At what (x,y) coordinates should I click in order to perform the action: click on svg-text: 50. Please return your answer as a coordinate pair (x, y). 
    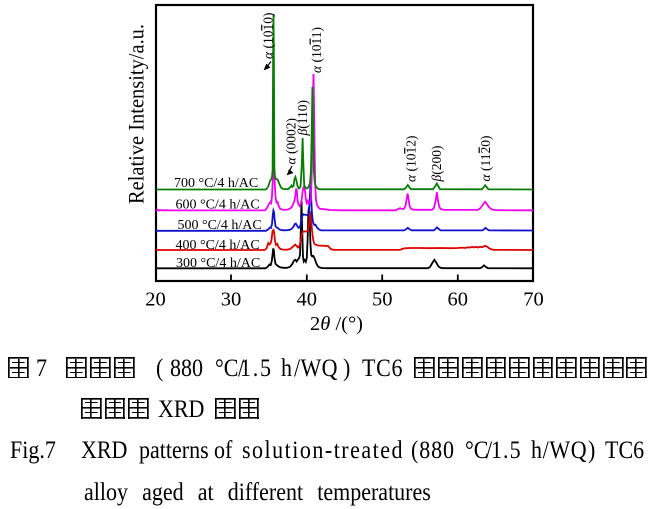
    Looking at the image, I should click on (382, 300).